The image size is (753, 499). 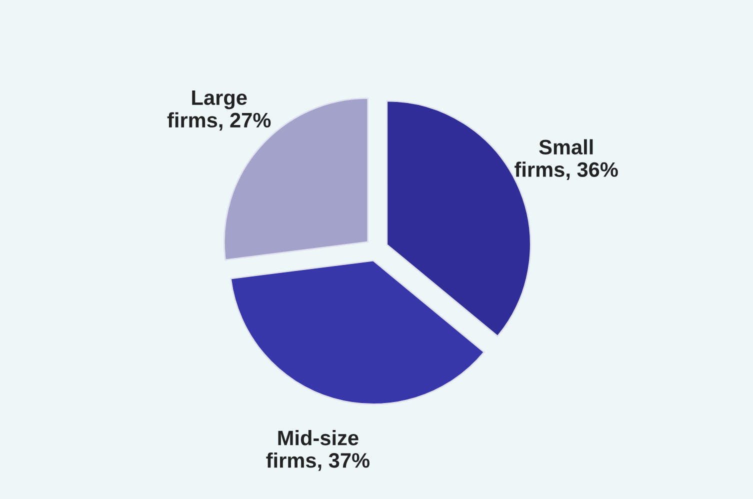 I want to click on slice-label: Small firms, 36%, so click(x=566, y=159).